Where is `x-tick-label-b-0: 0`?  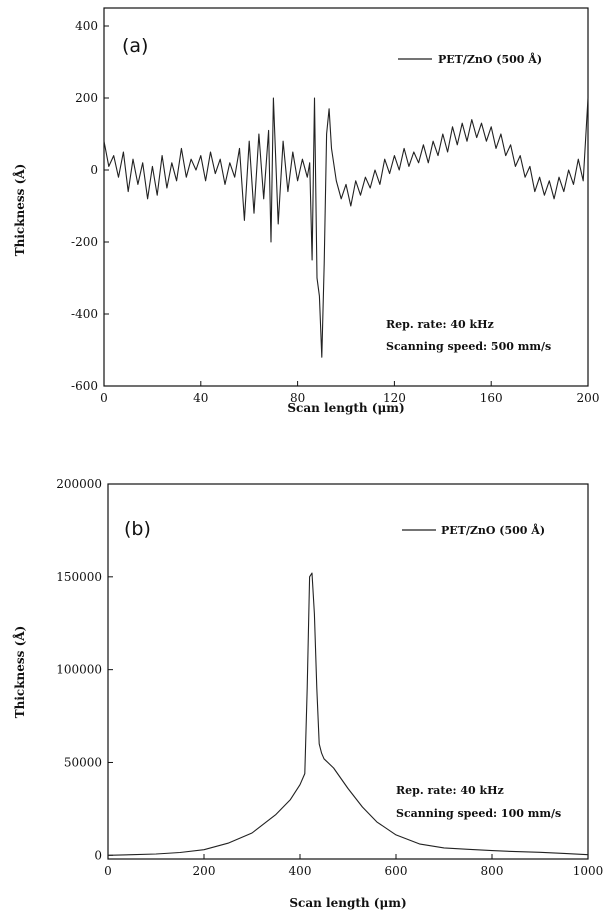 x-tick-label-b-0: 0 is located at coordinates (108, 871).